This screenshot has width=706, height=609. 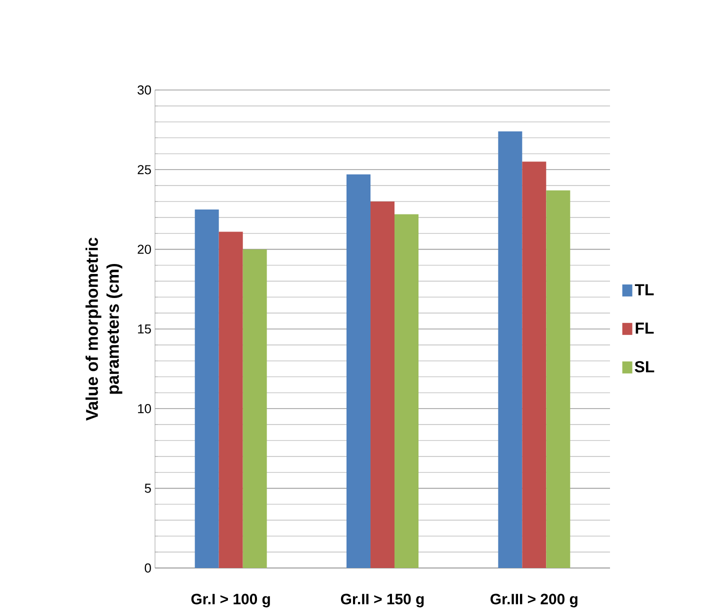 I want to click on y-tick-label: 25, so click(x=144, y=169).